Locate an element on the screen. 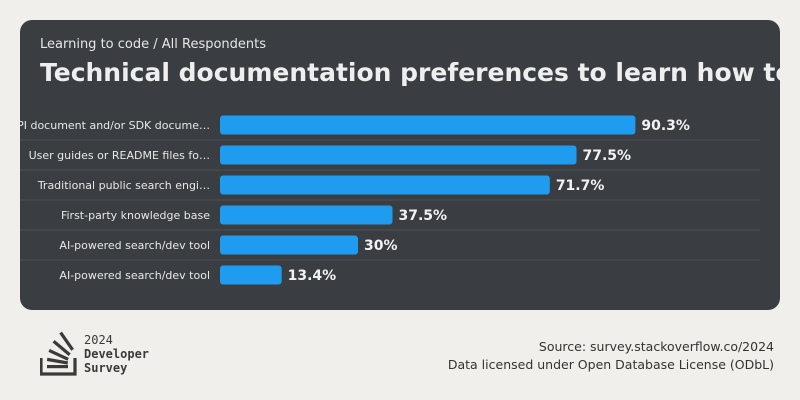 This screenshot has width=800, height=400. value-label: 37.5% is located at coordinates (423, 216).